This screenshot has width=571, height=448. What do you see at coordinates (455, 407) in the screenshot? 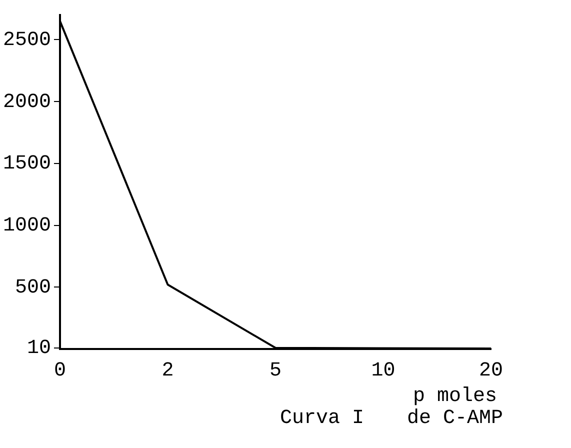
I see `x-axis-title: p moles de C-AMP` at bounding box center [455, 407].